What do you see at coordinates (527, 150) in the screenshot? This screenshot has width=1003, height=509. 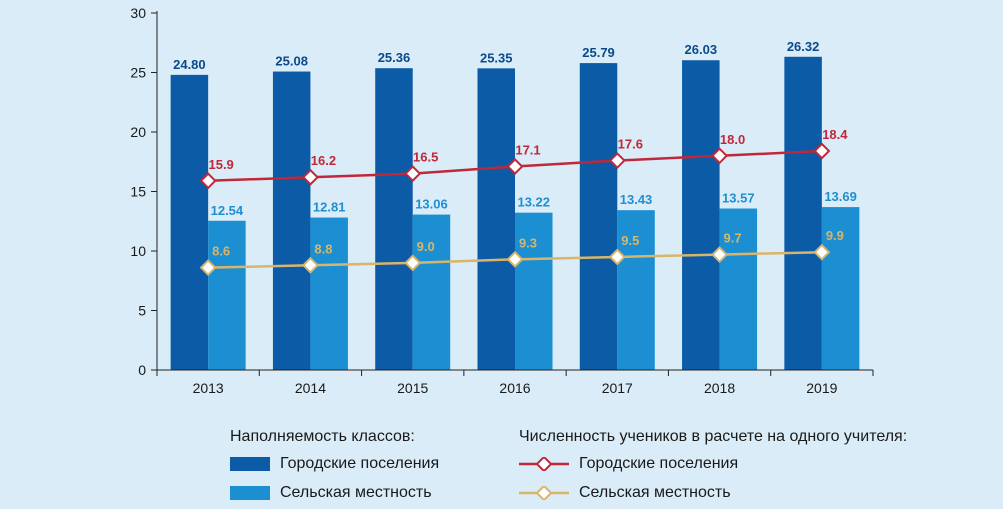 I see `line-label-urban-2016: 17.1` at bounding box center [527, 150].